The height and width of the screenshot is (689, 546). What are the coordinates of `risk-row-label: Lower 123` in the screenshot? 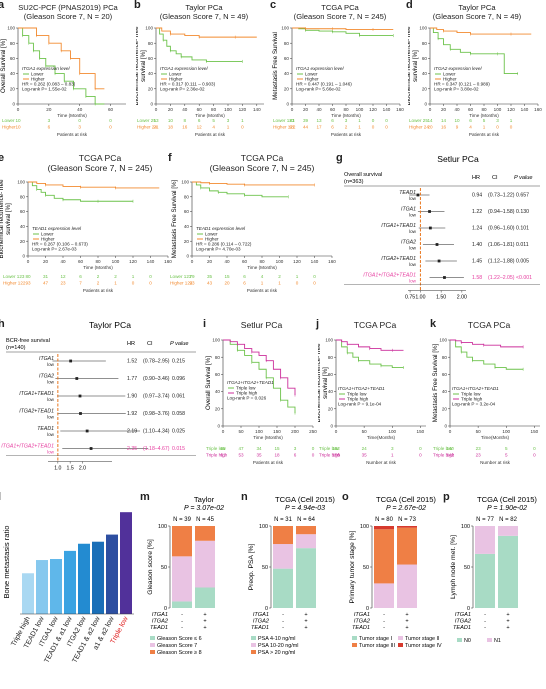 It's located at (14, 276).